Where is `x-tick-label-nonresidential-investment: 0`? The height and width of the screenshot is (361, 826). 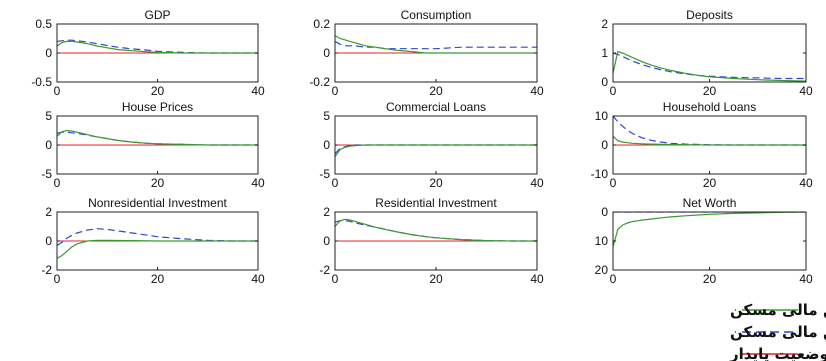 x-tick-label-nonresidential-investment: 0 is located at coordinates (57, 279).